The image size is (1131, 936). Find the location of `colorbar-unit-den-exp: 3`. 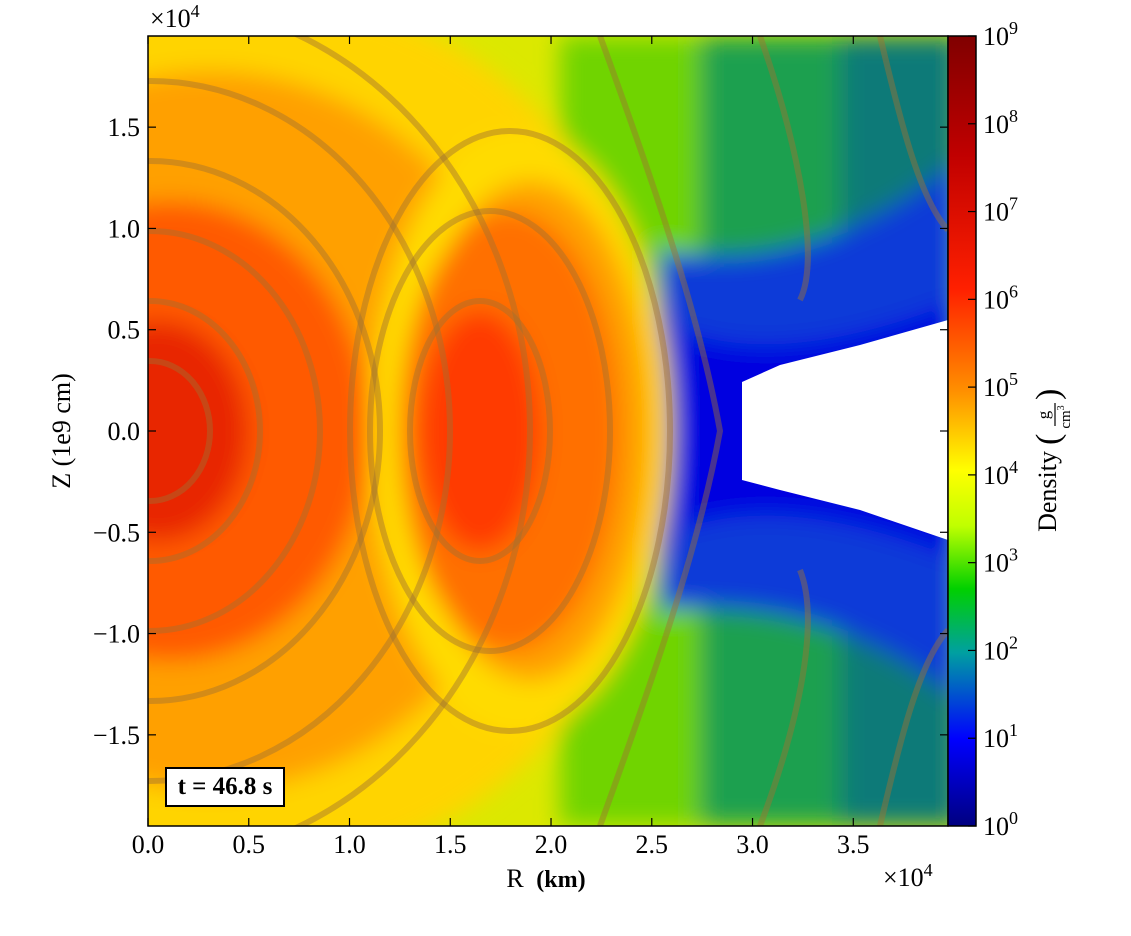

colorbar-unit-den-exp: 3 is located at coordinates (1061, 407).